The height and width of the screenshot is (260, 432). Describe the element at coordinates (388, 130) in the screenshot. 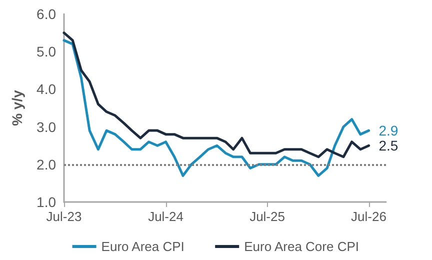

I see `data-label: 2.9` at that location.